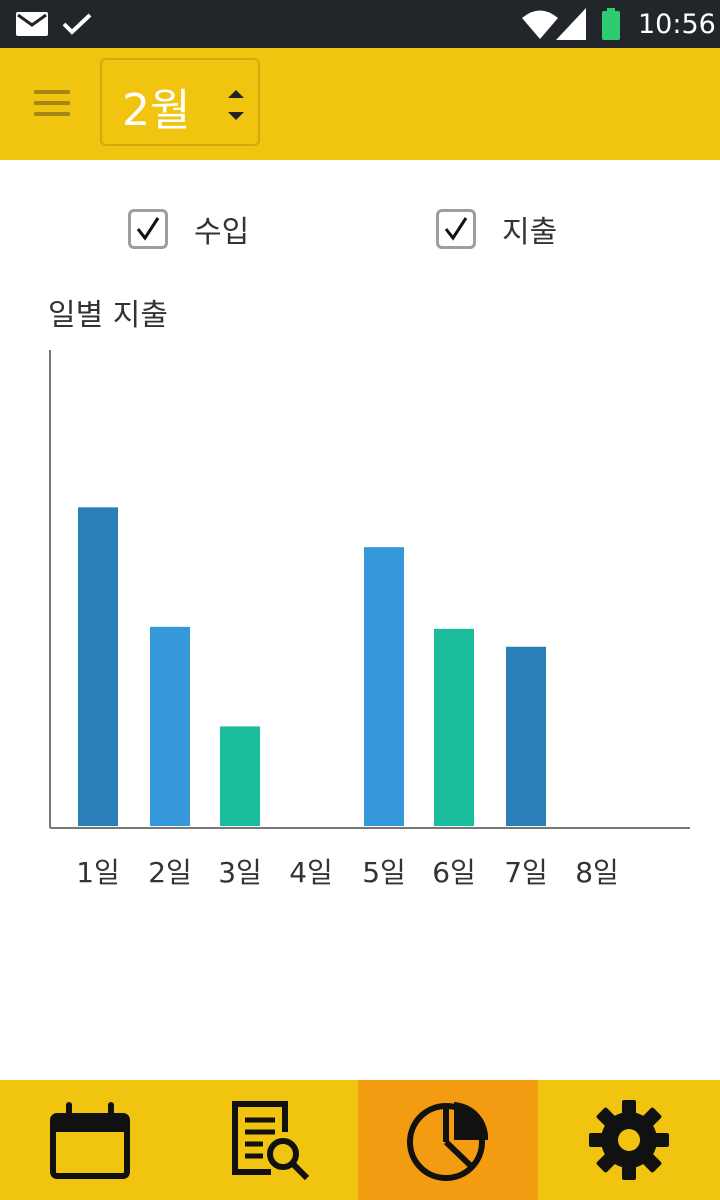 The width and height of the screenshot is (720, 1200). I want to click on nav-calendar, so click(90, 1140).